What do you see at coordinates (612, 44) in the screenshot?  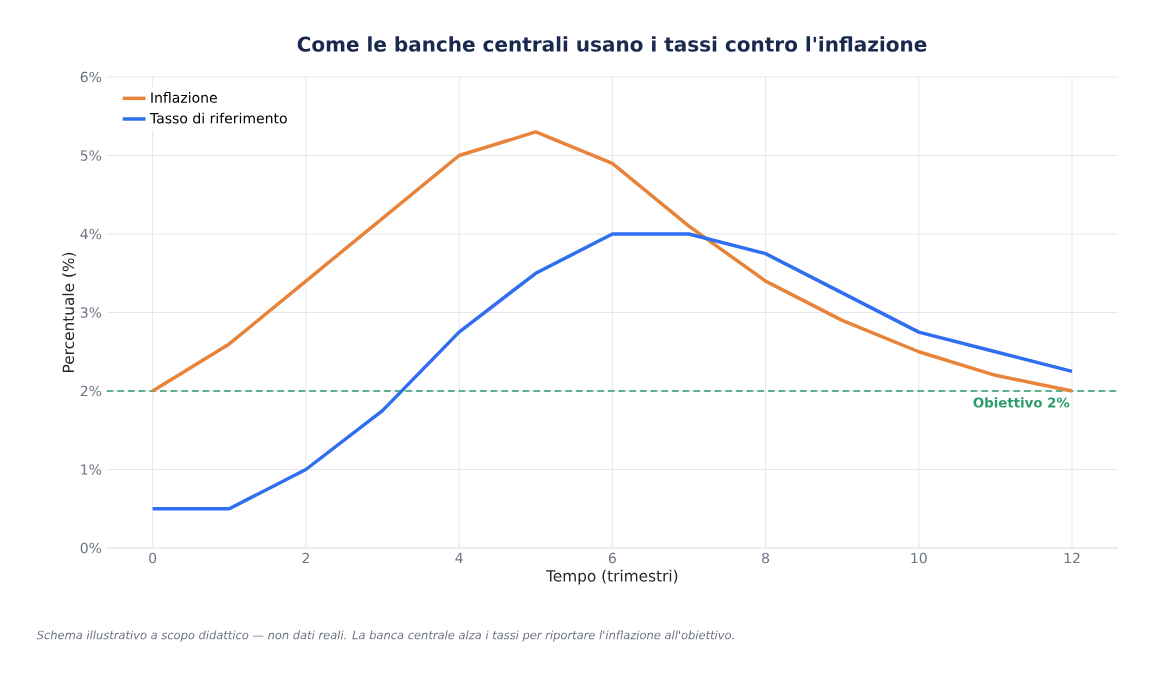 I see `chart-title: Come le banche centrali usano i tassi contro l'inflazione` at bounding box center [612, 44].